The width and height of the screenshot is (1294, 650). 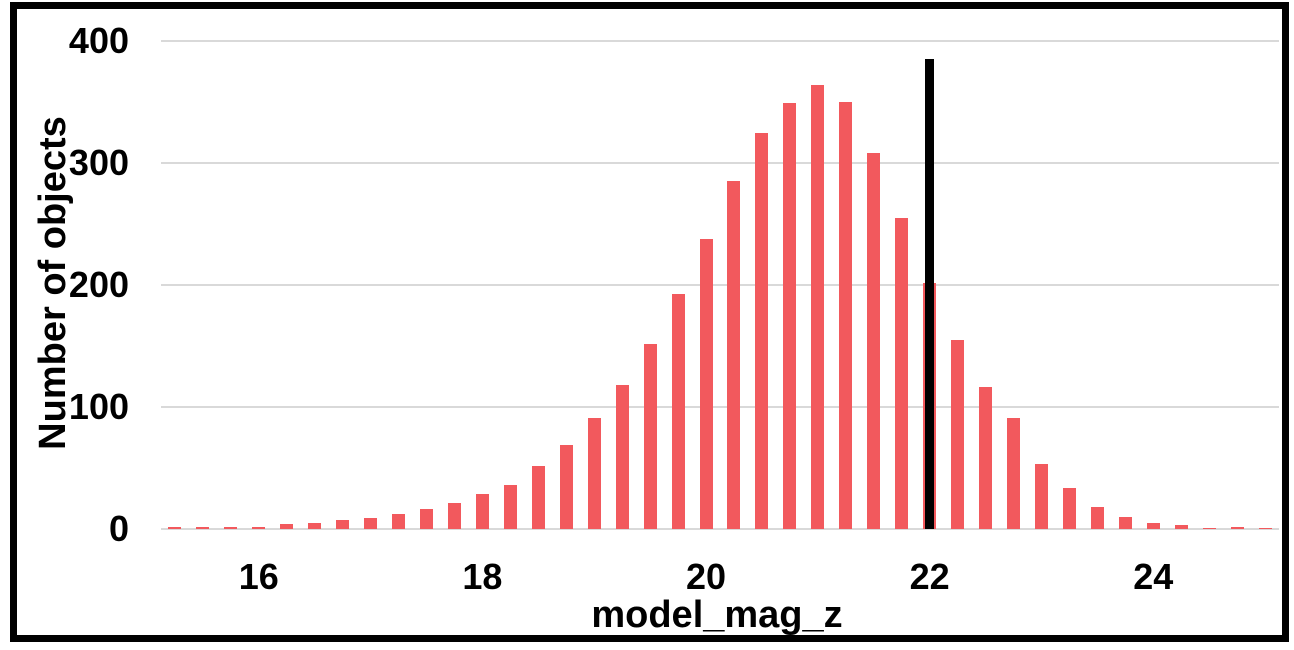 I want to click on x-axis-tick-labels: 16 18 20 22 24, so click(x=720, y=579).